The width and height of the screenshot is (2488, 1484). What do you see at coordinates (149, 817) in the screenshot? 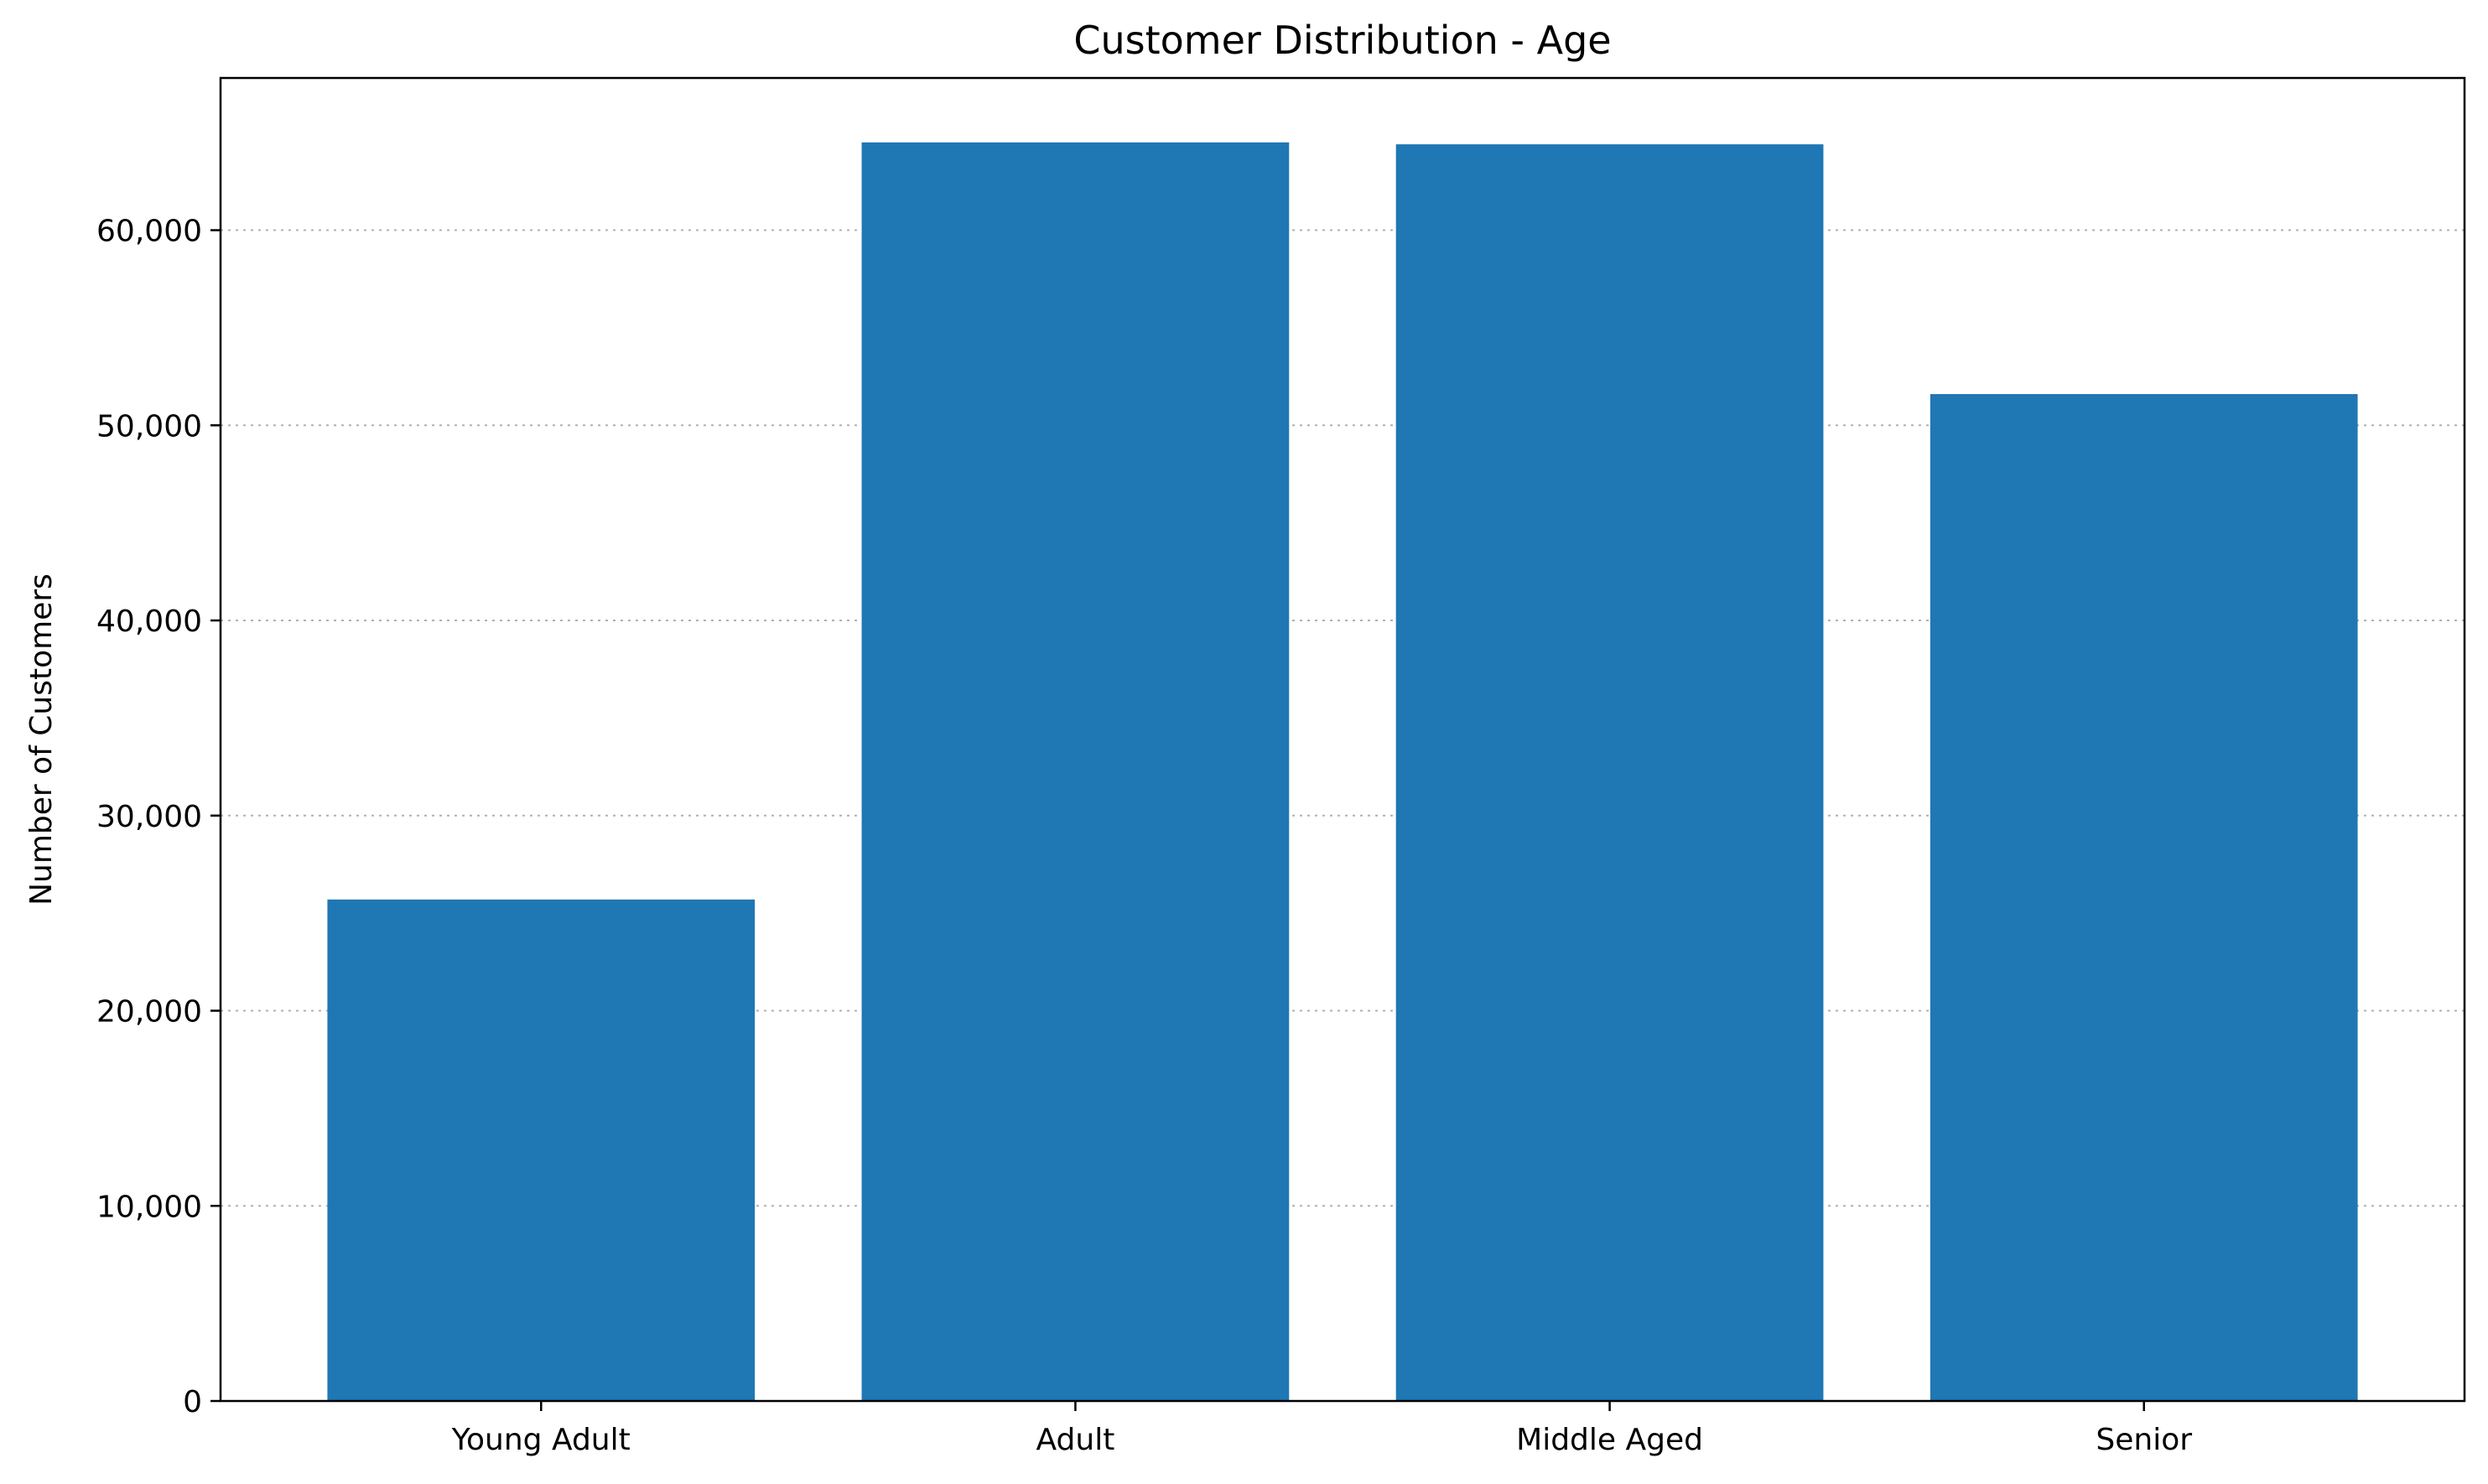
I see `y-tick-label: 30,000` at bounding box center [149, 817].